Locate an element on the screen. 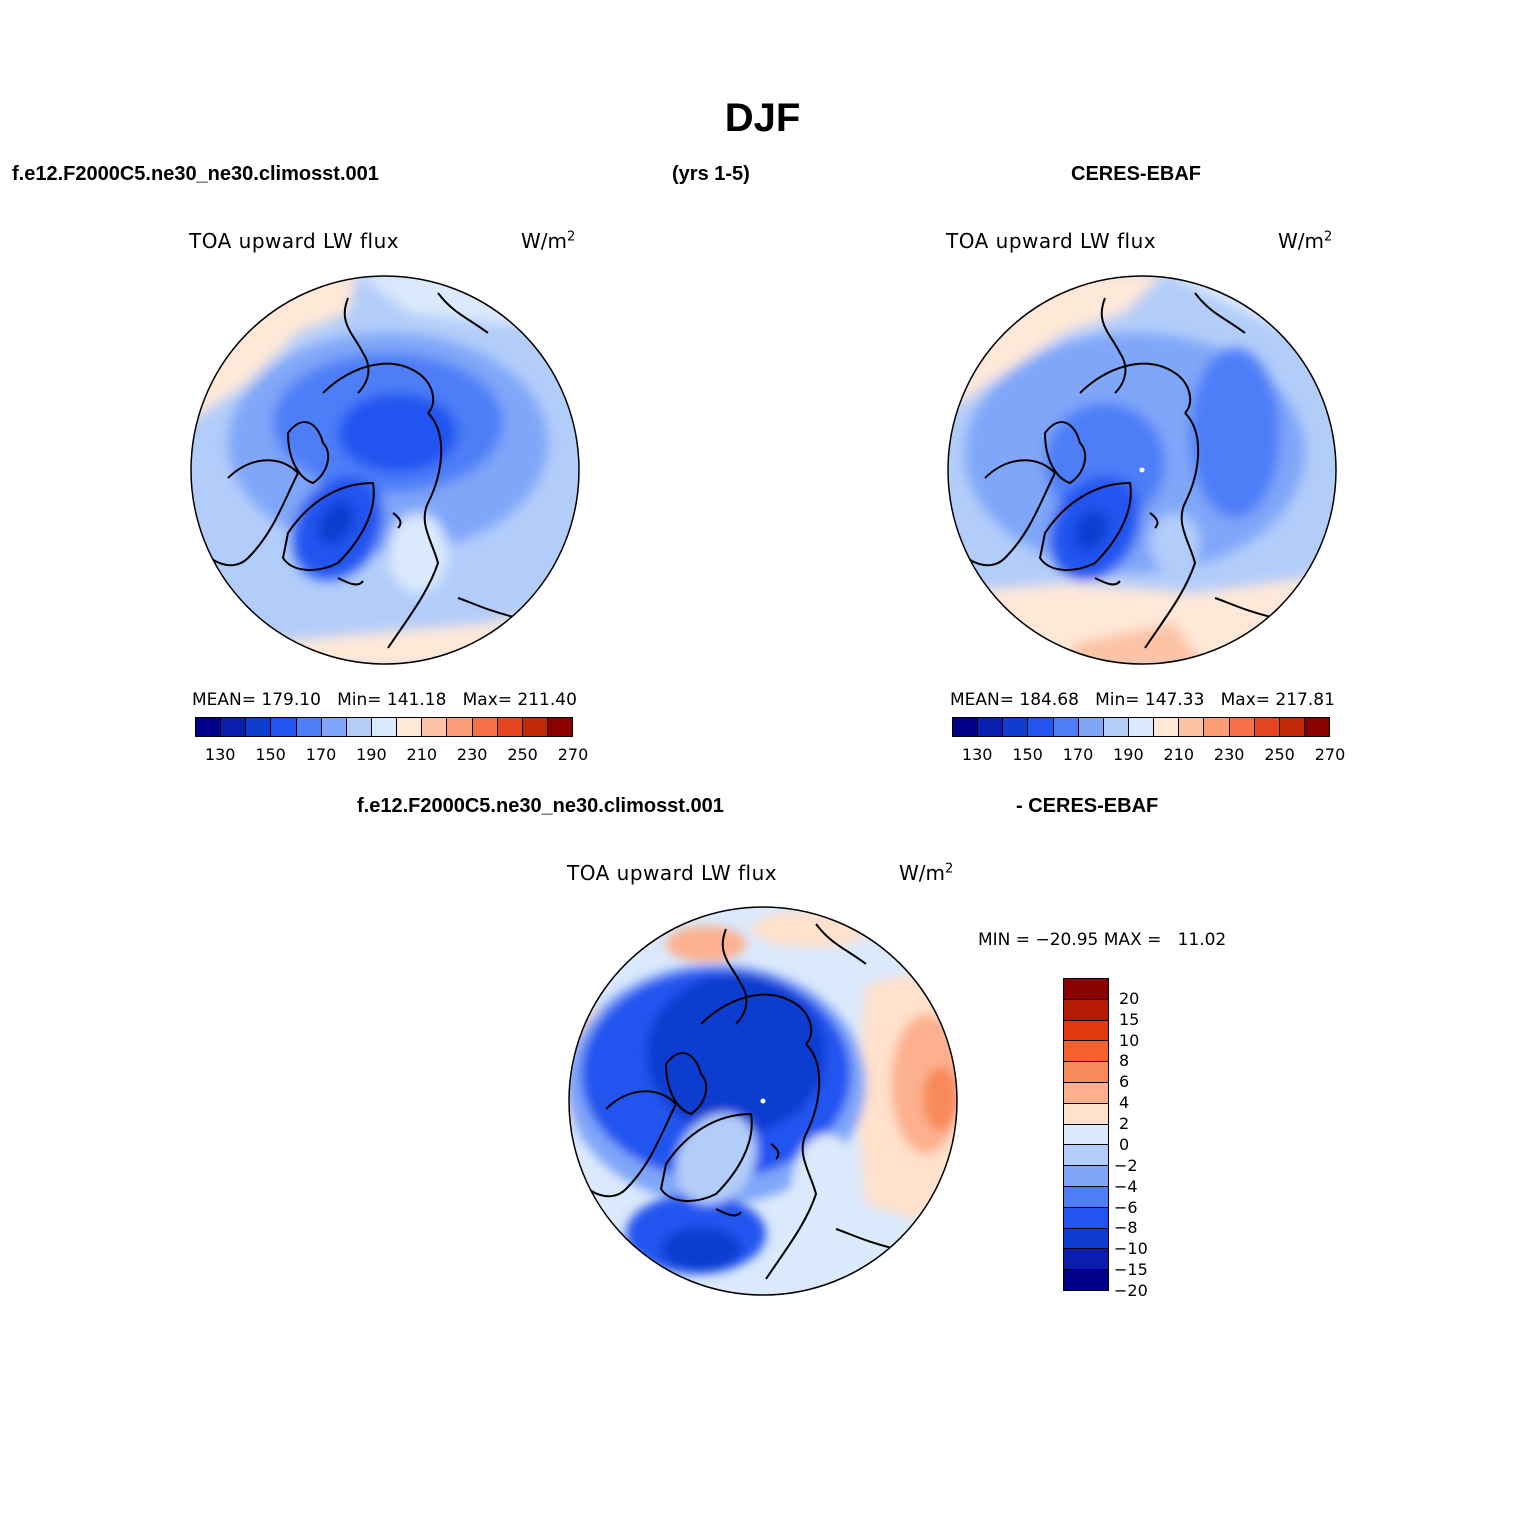 The height and width of the screenshot is (1525, 1525). model-greenland-core is located at coordinates (336, 523).